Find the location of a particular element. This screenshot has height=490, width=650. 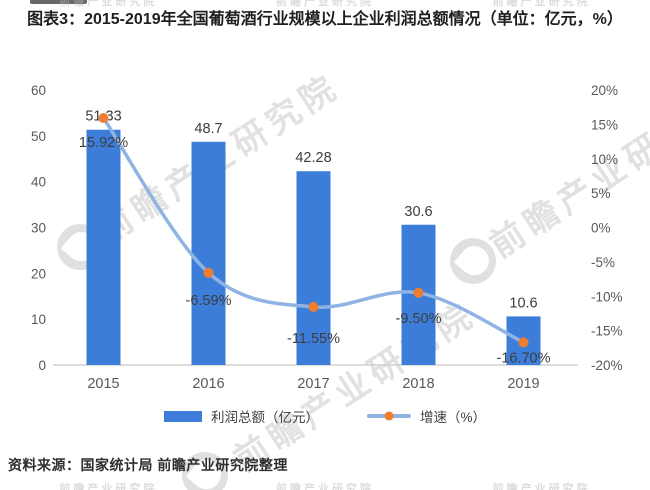

right-axis-tick: 20% is located at coordinates (604, 90).